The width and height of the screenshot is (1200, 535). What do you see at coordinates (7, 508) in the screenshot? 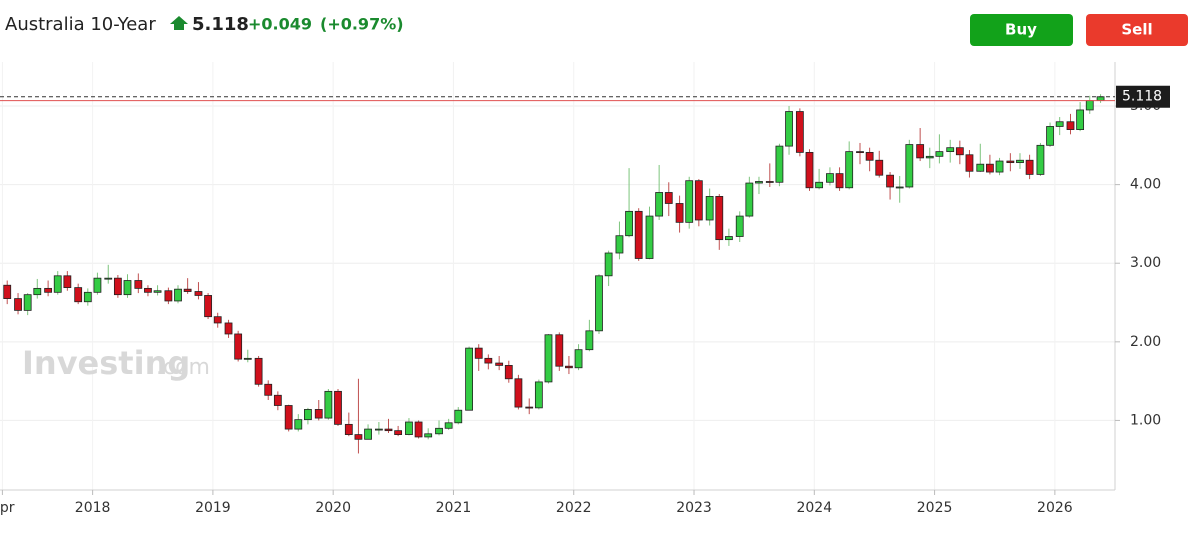
I see `x-tick-label: Apr` at bounding box center [7, 508].